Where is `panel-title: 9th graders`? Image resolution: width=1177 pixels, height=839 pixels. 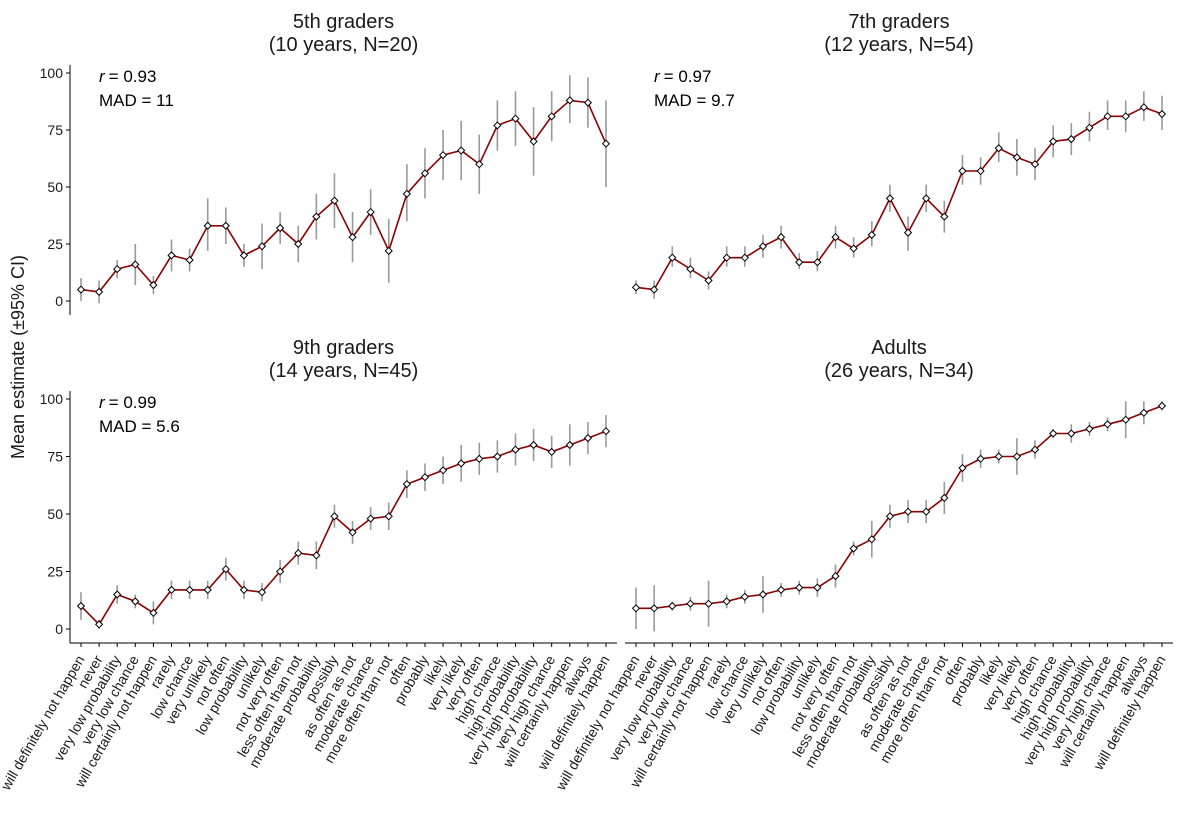
panel-title: 9th graders is located at coordinates (343, 348).